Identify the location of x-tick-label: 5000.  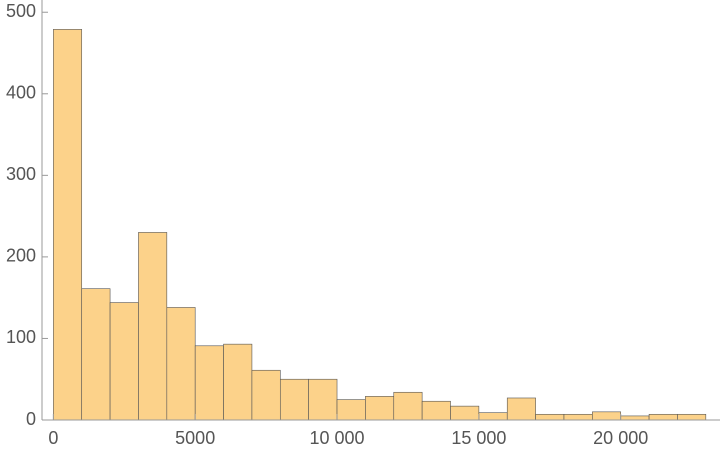
(195, 438).